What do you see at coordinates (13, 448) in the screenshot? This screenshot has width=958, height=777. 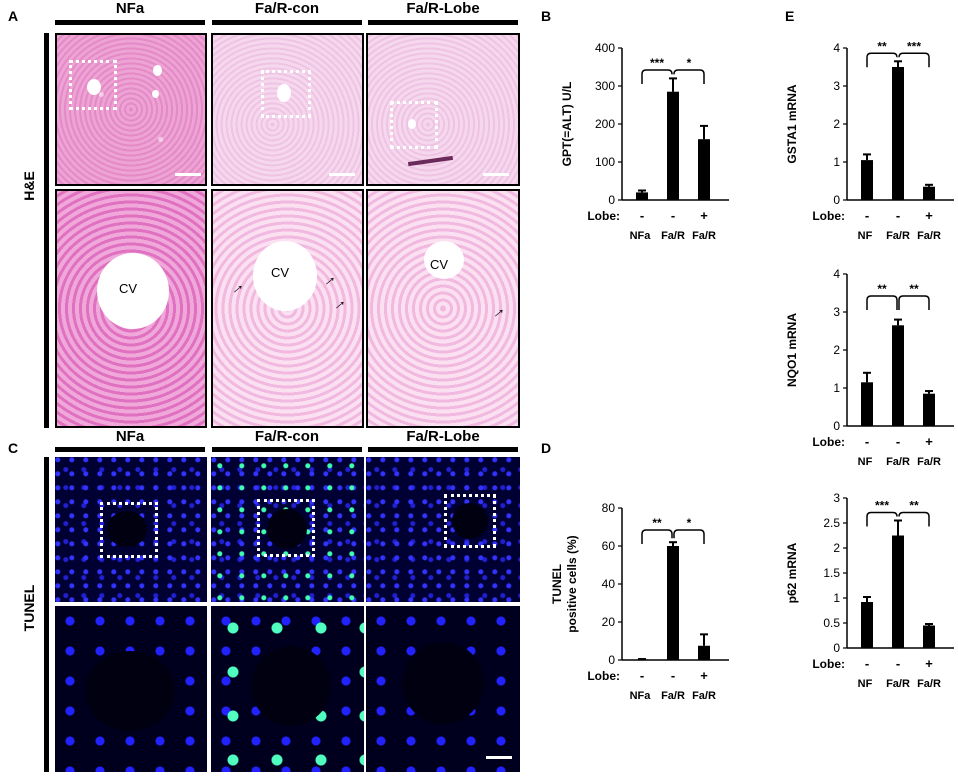 I see `panel-letter-c: C` at bounding box center [13, 448].